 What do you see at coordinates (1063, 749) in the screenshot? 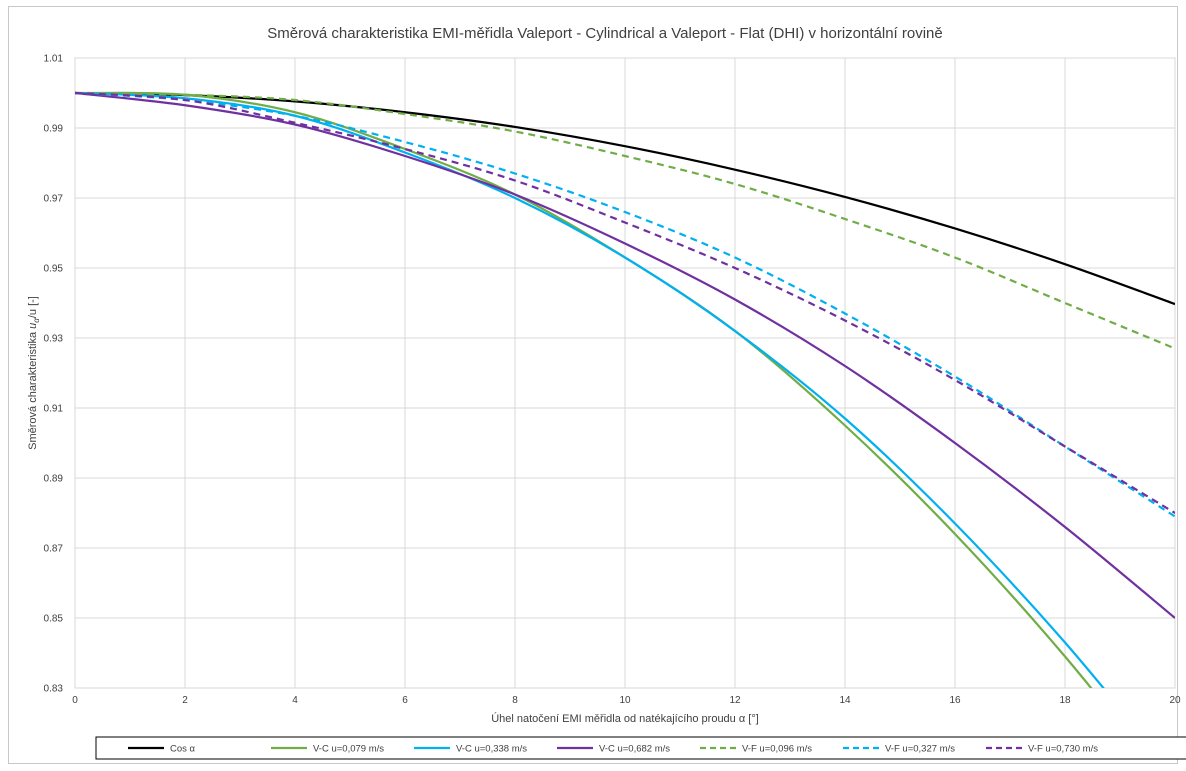
I see `legend-label-6: V-F u=0,730 m/s` at bounding box center [1063, 749].